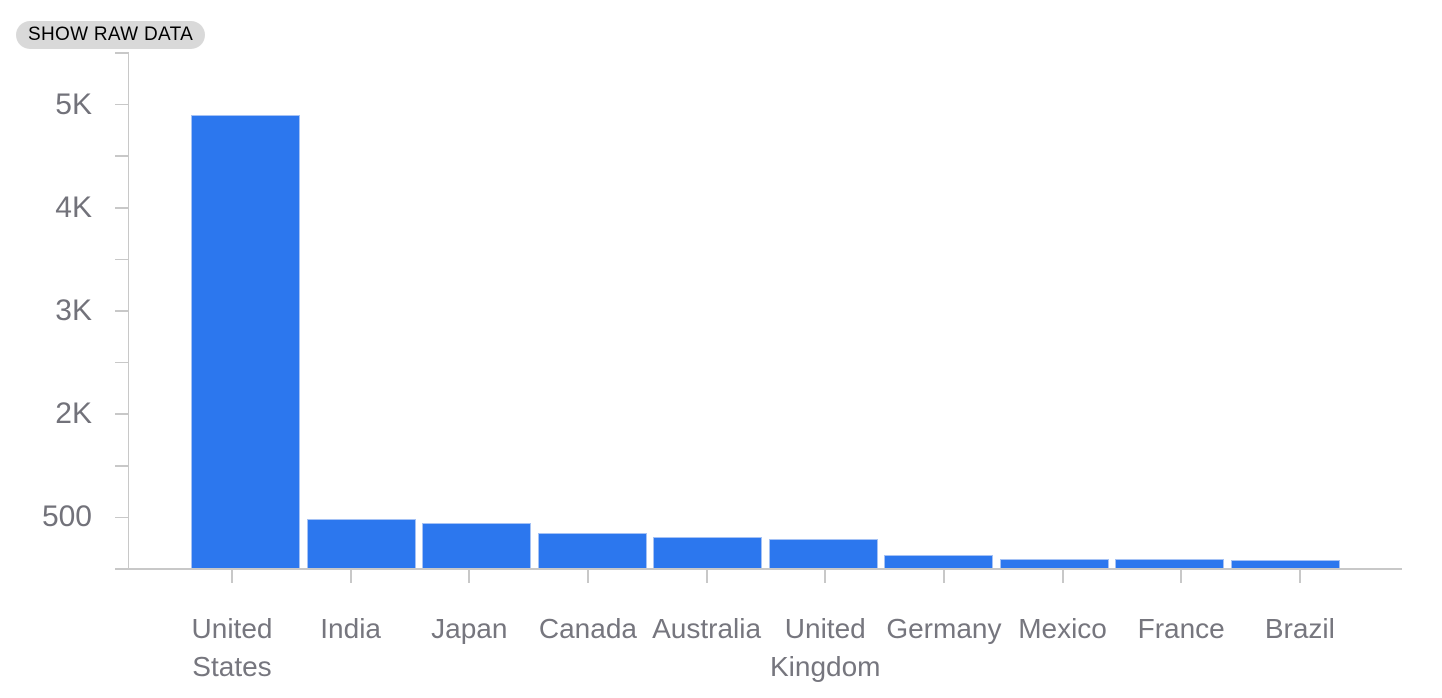  I want to click on x-axis-label: United States, so click(232, 647).